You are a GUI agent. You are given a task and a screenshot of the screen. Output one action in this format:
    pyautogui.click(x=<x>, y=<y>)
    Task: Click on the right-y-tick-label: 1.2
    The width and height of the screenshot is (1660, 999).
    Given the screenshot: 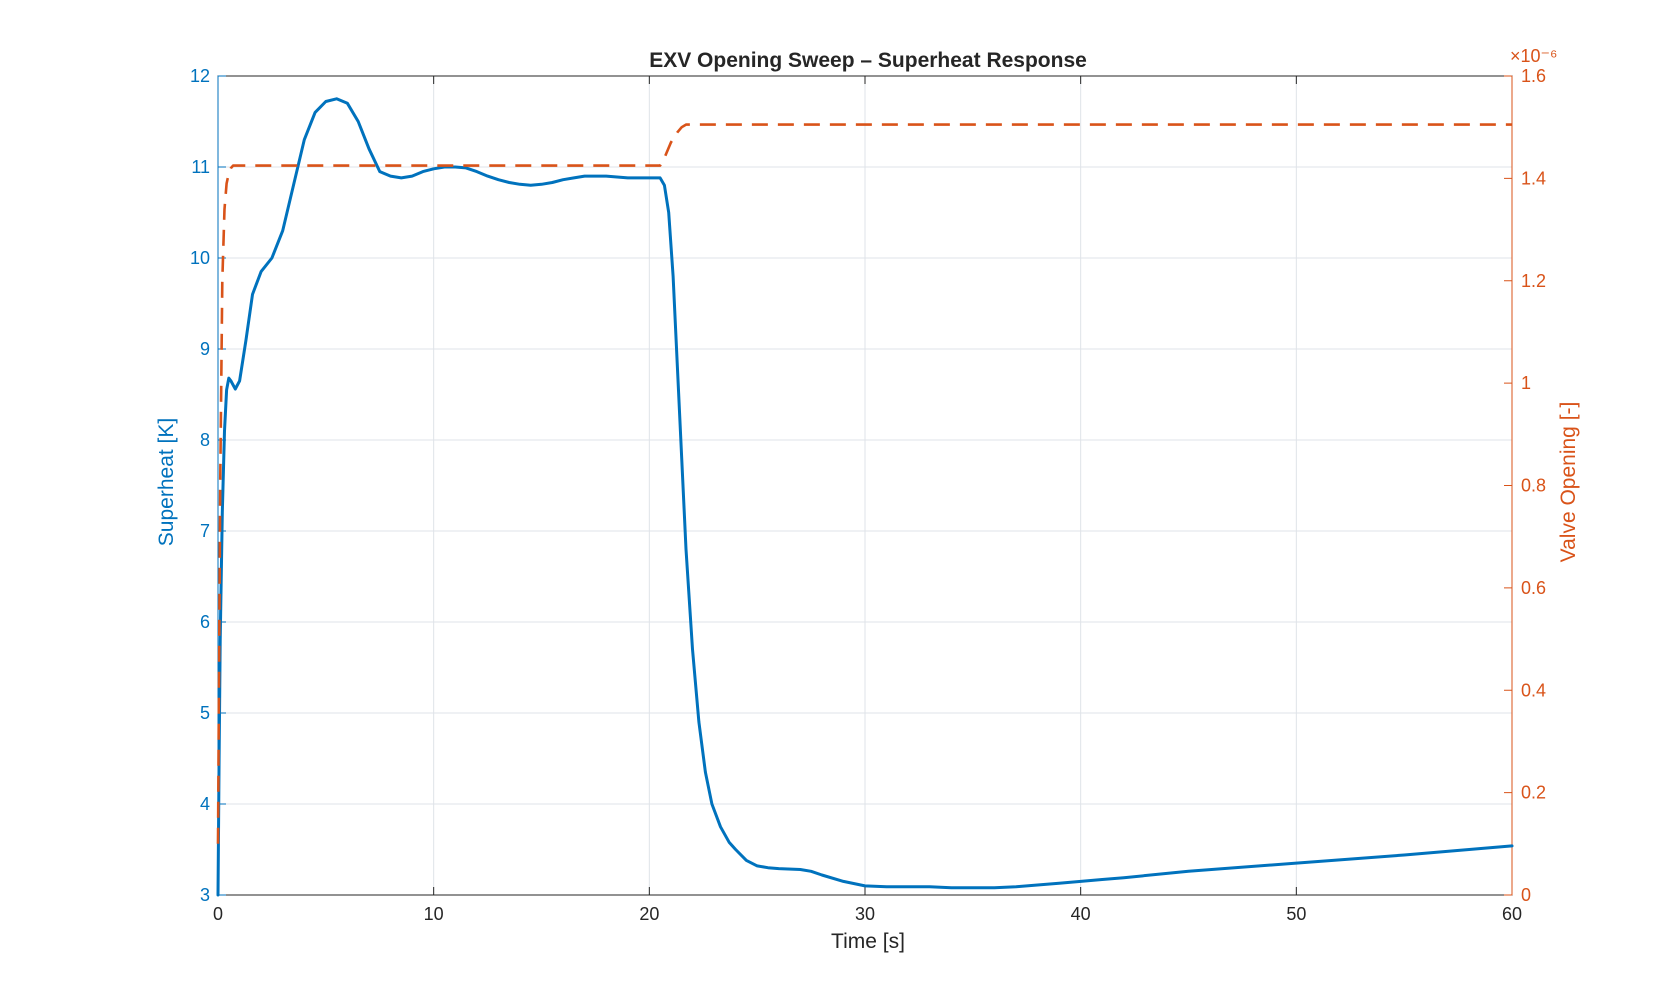 What is the action you would take?
    pyautogui.click(x=1533, y=281)
    